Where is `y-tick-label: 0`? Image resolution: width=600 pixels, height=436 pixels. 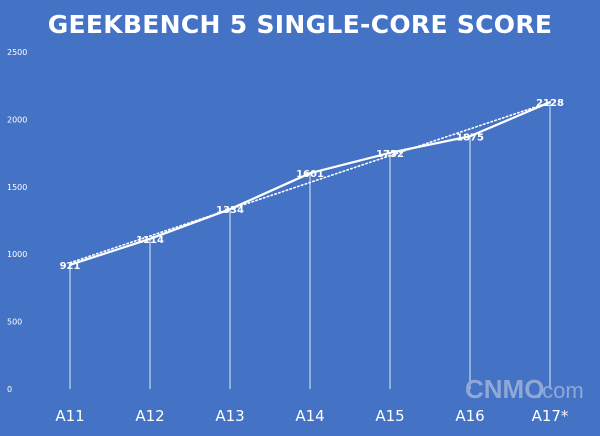 y-tick-label: 0 is located at coordinates (9, 389).